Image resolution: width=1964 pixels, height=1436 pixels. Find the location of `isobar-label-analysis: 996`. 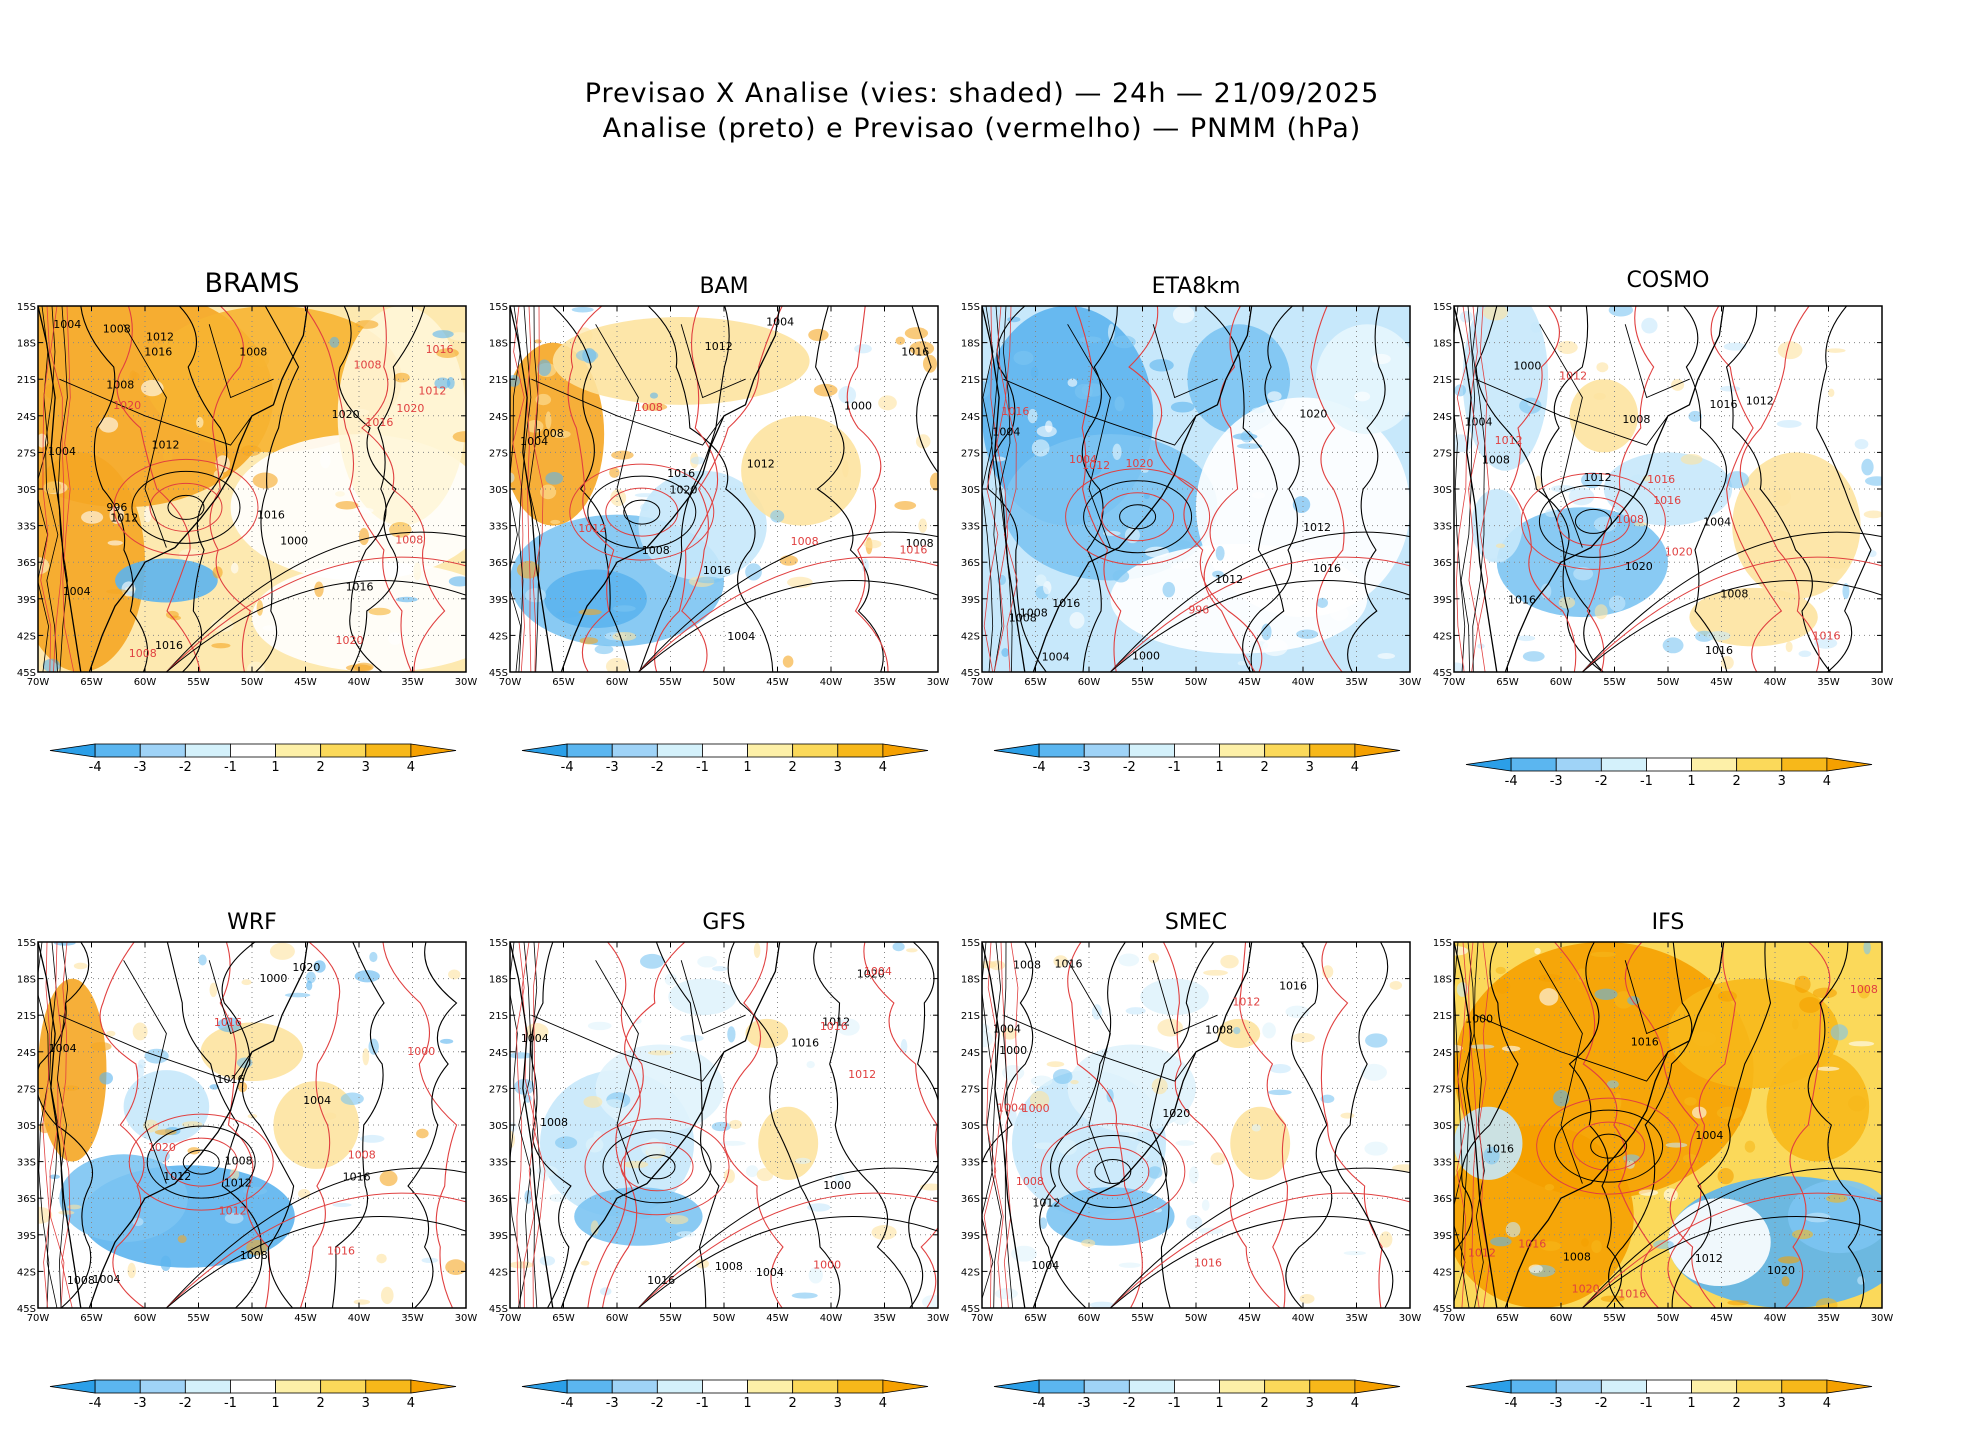

isobar-label-analysis: 996 is located at coordinates (116, 507).